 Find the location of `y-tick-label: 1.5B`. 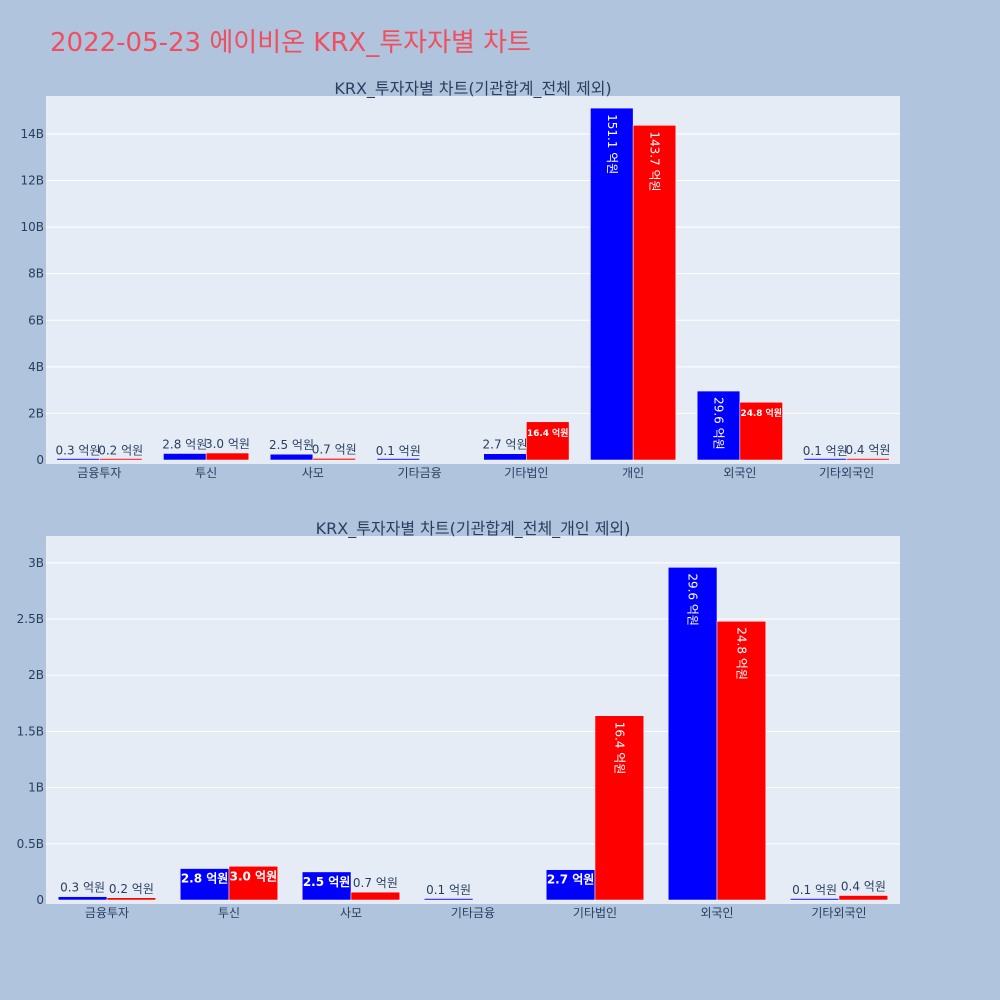

y-tick-label: 1.5B is located at coordinates (30, 731).